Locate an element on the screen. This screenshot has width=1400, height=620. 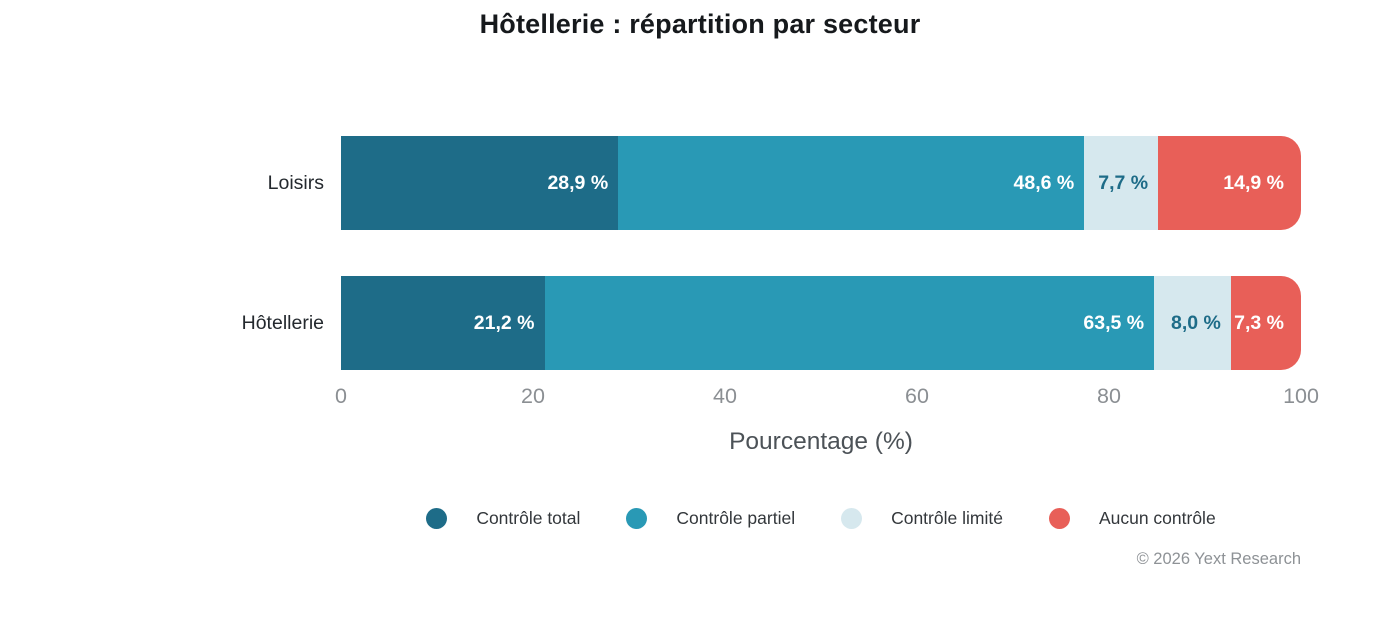
x-axis-title: Pourcentage (%) is located at coordinates (821, 441).